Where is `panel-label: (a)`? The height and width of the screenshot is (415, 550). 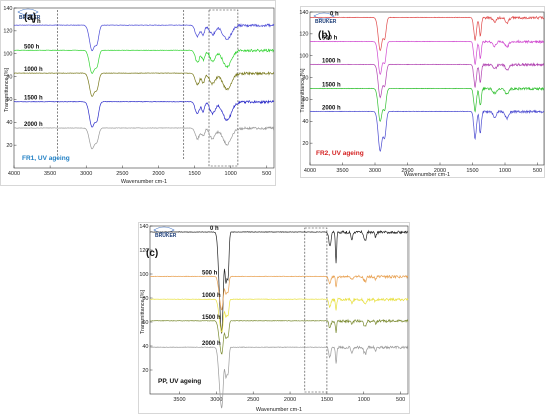 panel-label: (a) is located at coordinates (30, 17).